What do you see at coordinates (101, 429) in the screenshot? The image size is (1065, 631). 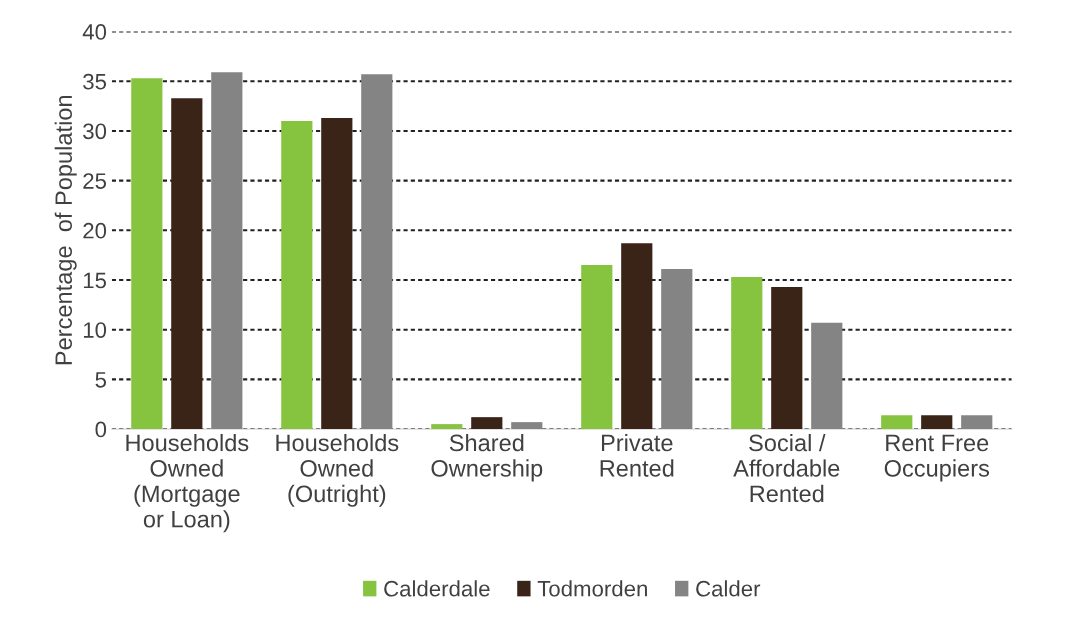 I see `y-tick-label: 0` at bounding box center [101, 429].